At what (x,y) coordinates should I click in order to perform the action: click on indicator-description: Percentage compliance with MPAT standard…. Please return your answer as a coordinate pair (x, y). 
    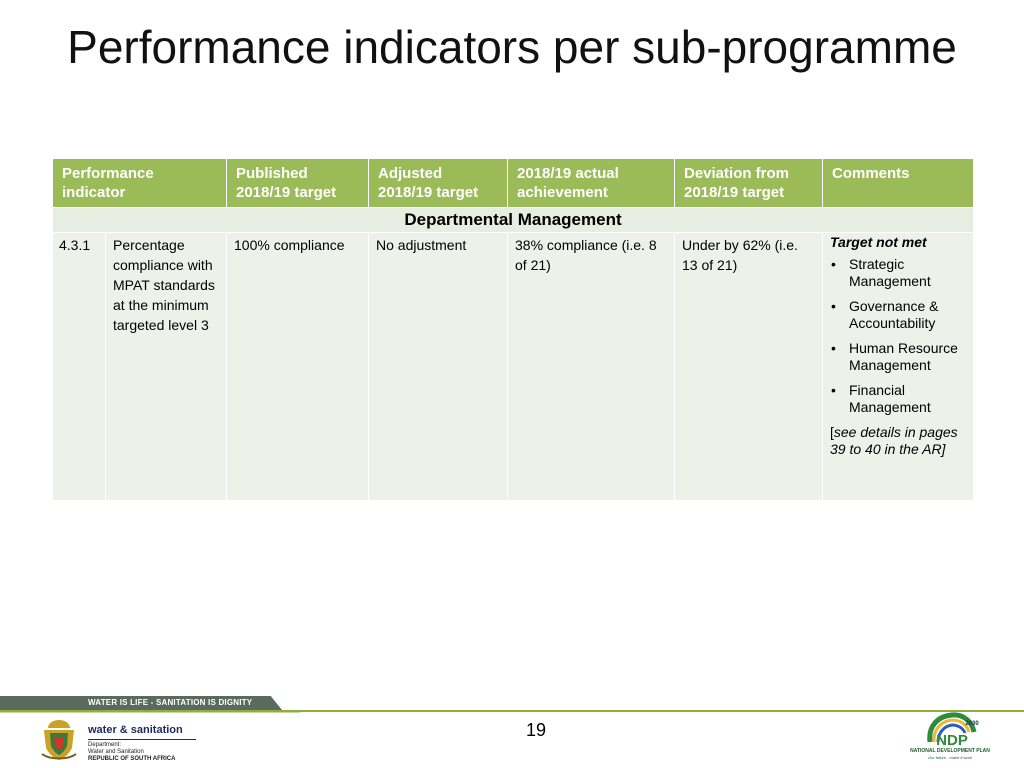
    Looking at the image, I should click on (166, 366).